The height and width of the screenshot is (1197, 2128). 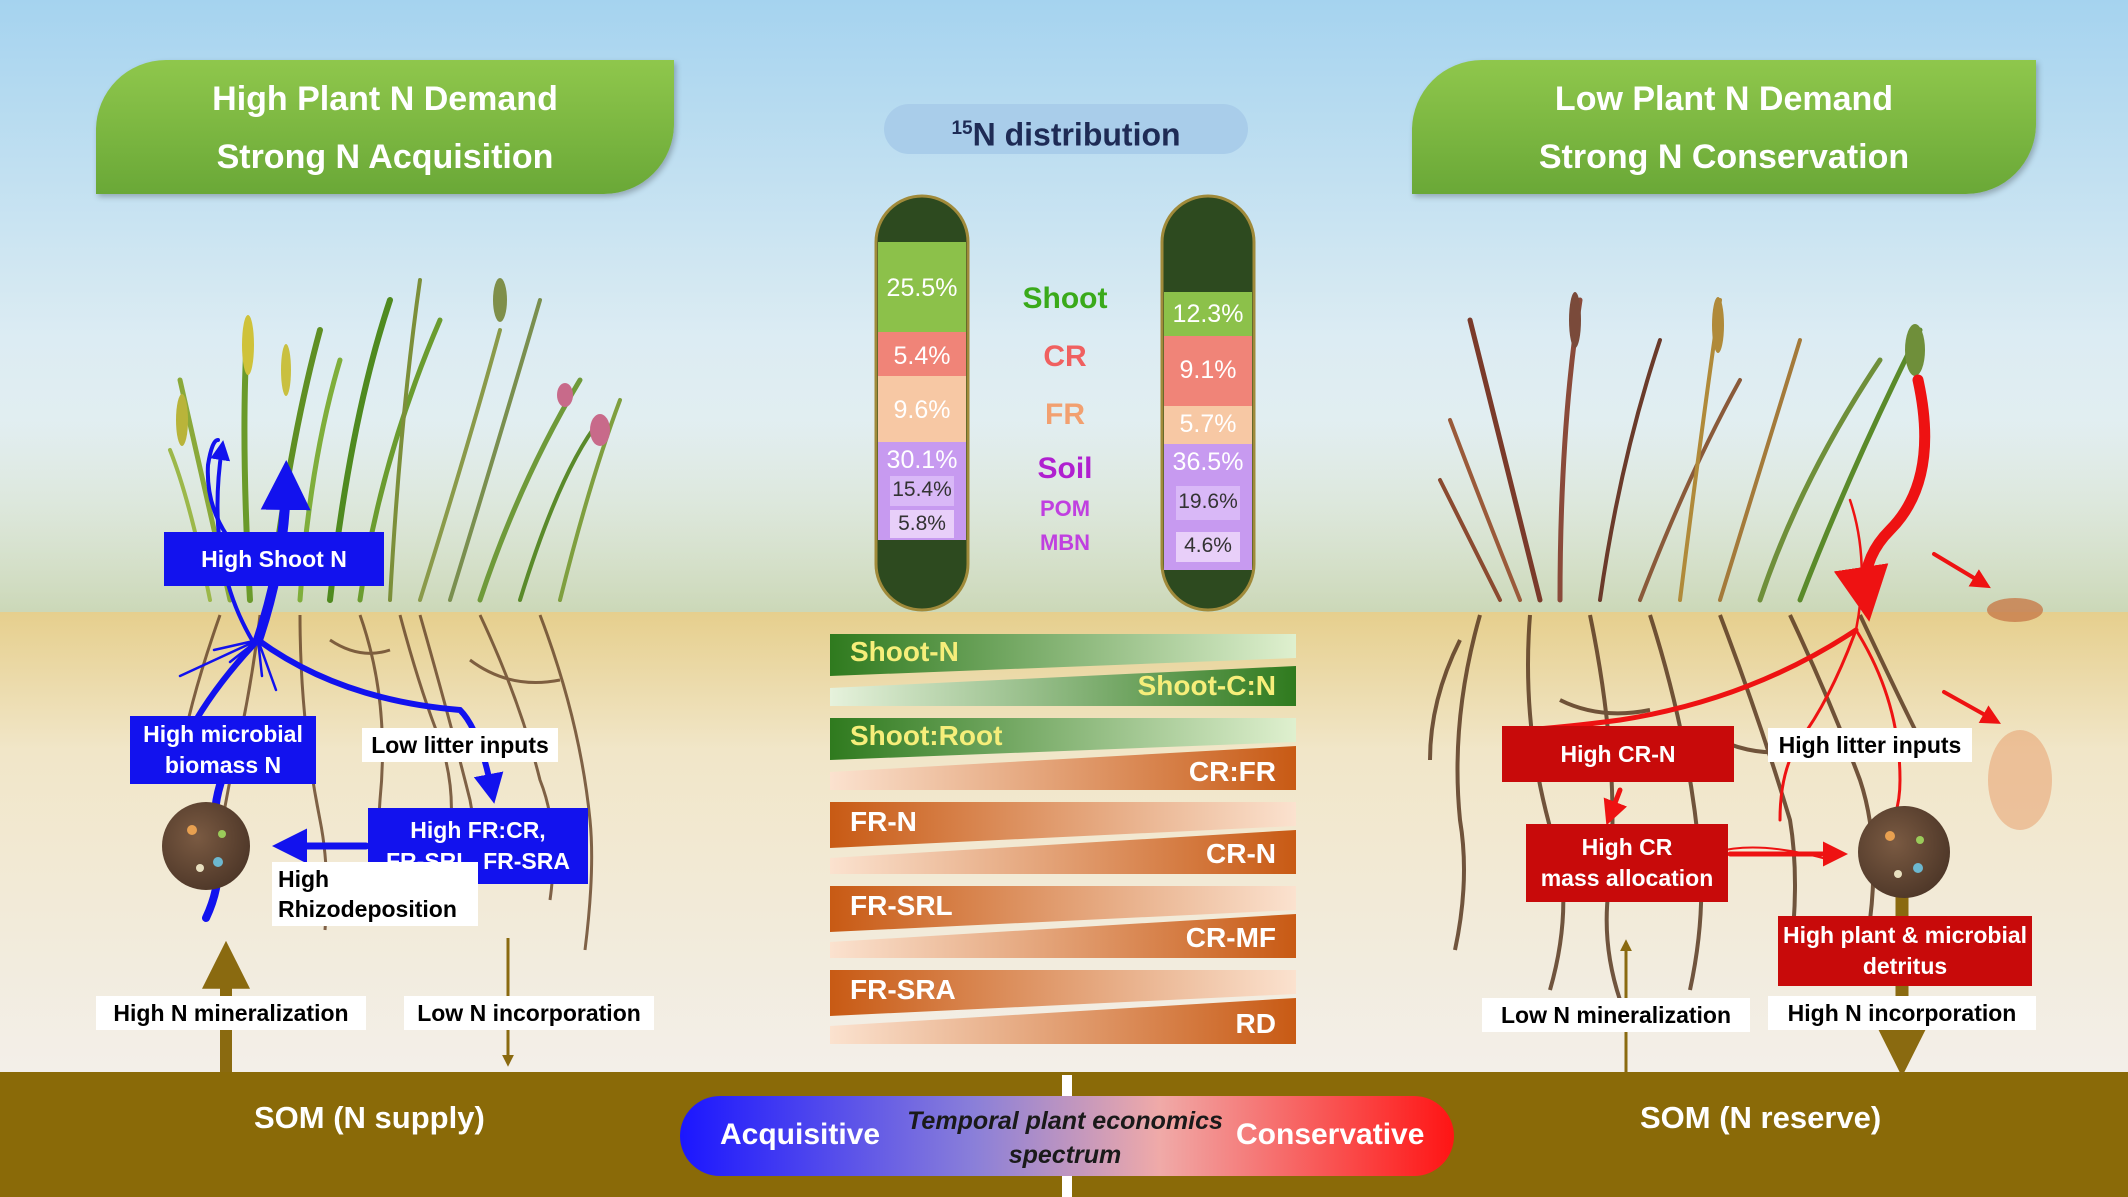 I want to click on som-left-label: SOM (N supply), so click(x=369, y=1117).